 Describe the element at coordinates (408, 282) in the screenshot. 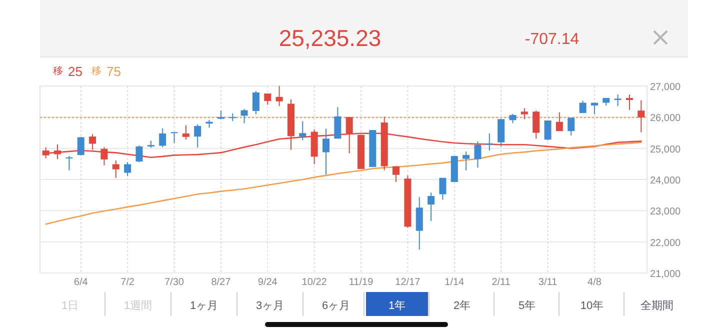

I see `x-tick-label: 12/17` at that location.